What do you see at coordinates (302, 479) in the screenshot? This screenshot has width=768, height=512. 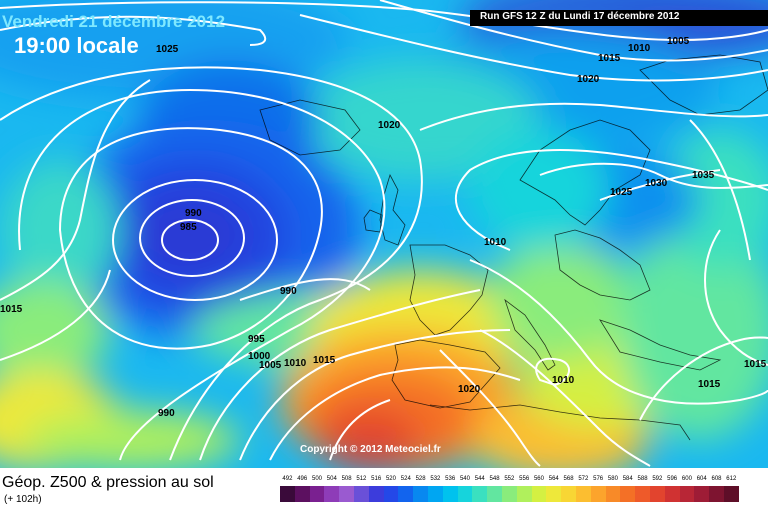 I see `colorbar-tick-label: 496` at bounding box center [302, 479].